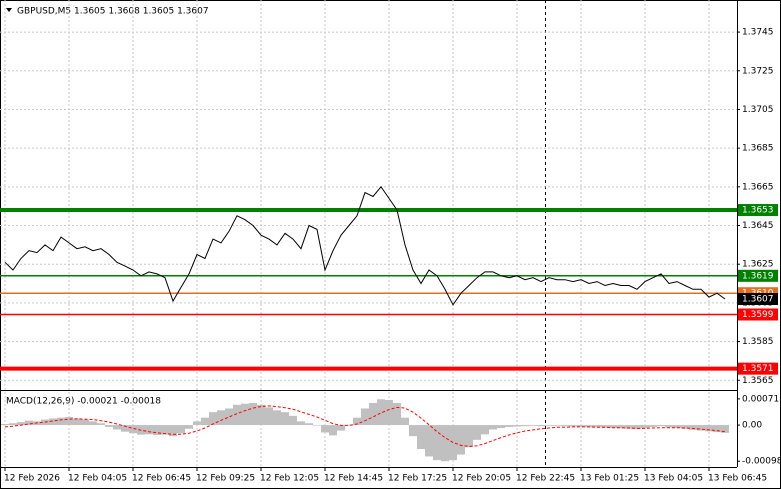 The height and width of the screenshot is (489, 781). What do you see at coordinates (113, 12) in the screenshot?
I see `chart-title: GBPUSD,M5 1.3605 1.3608 1.3605 1.3607` at bounding box center [113, 12].